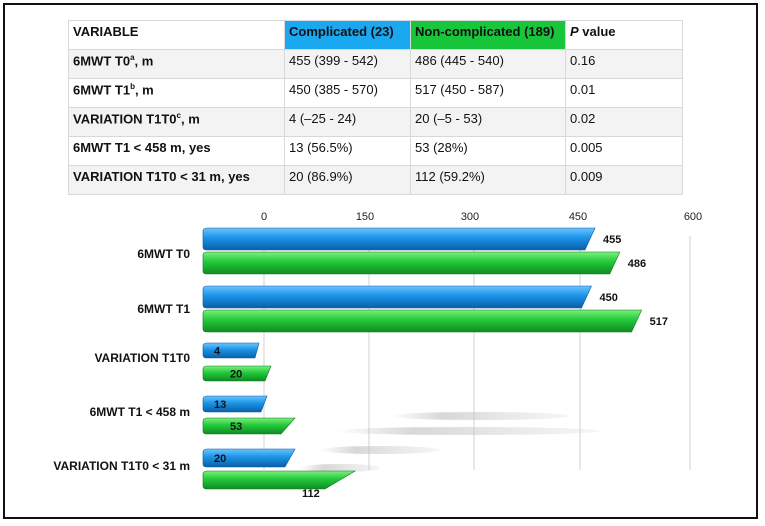  What do you see at coordinates (488, 151) in the screenshot?
I see `row-noncomplicated: 53 (28%)` at bounding box center [488, 151].